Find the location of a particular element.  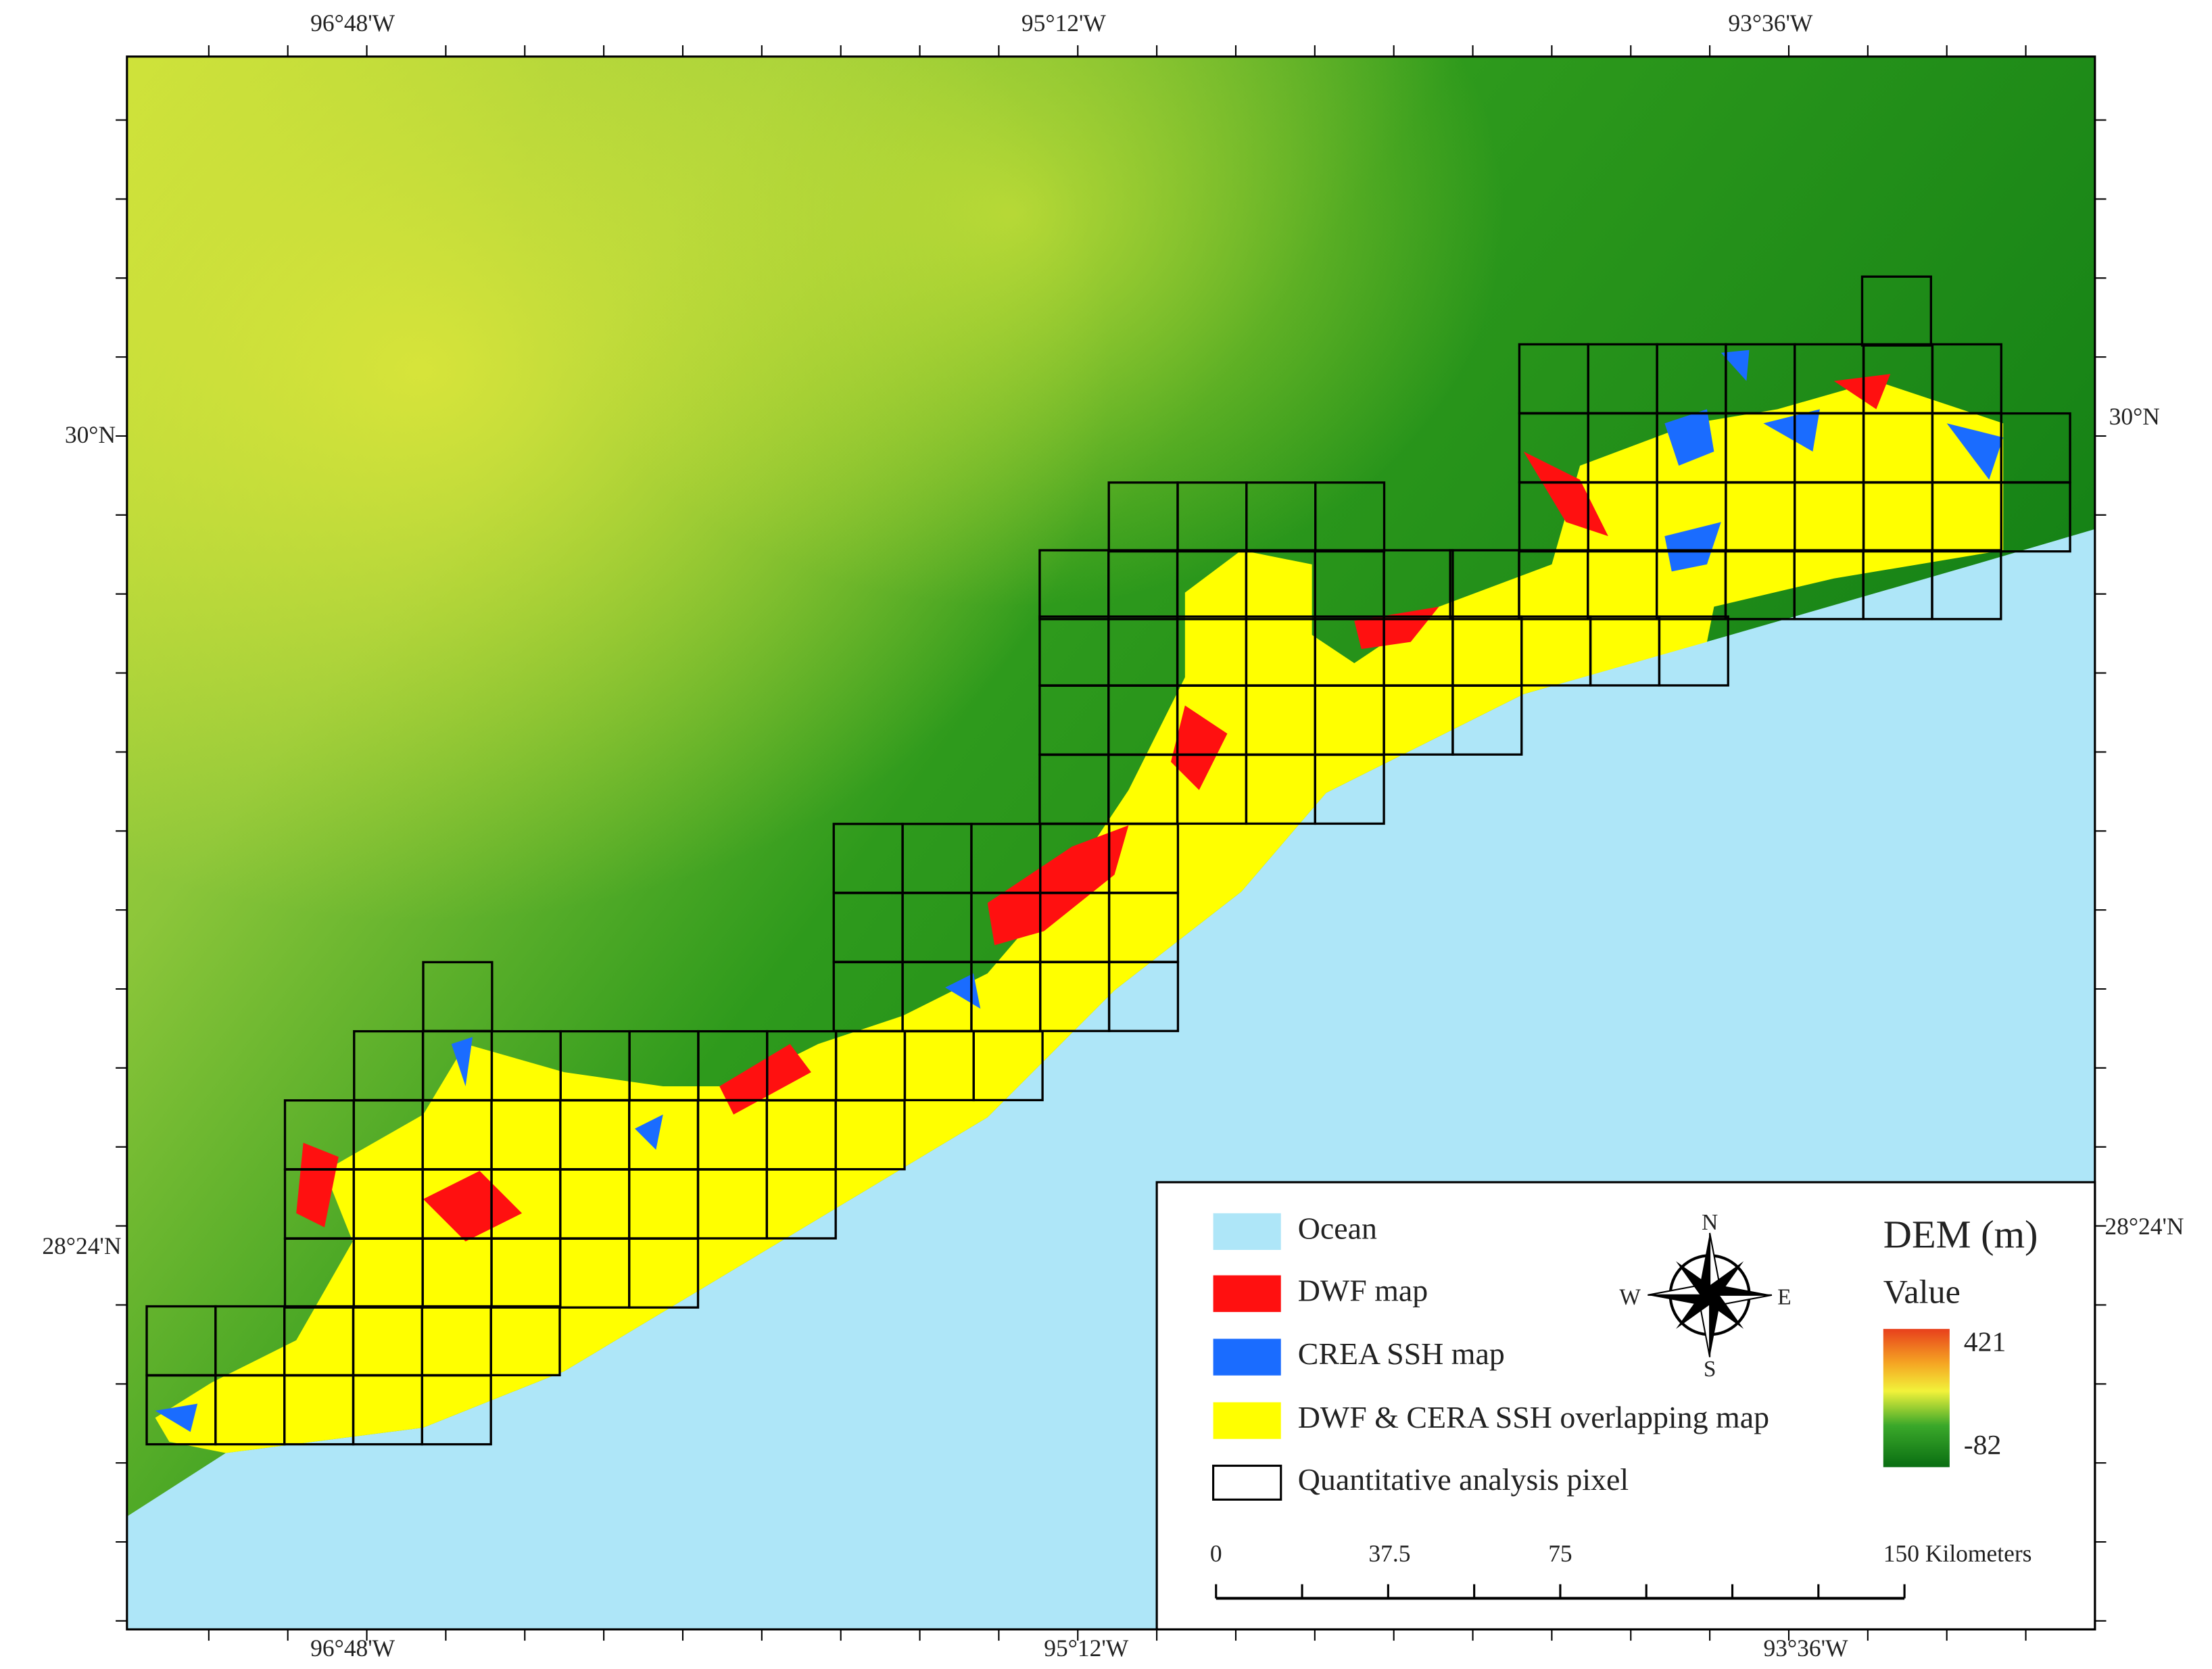

dem-colorbar is located at coordinates (1917, 1398).